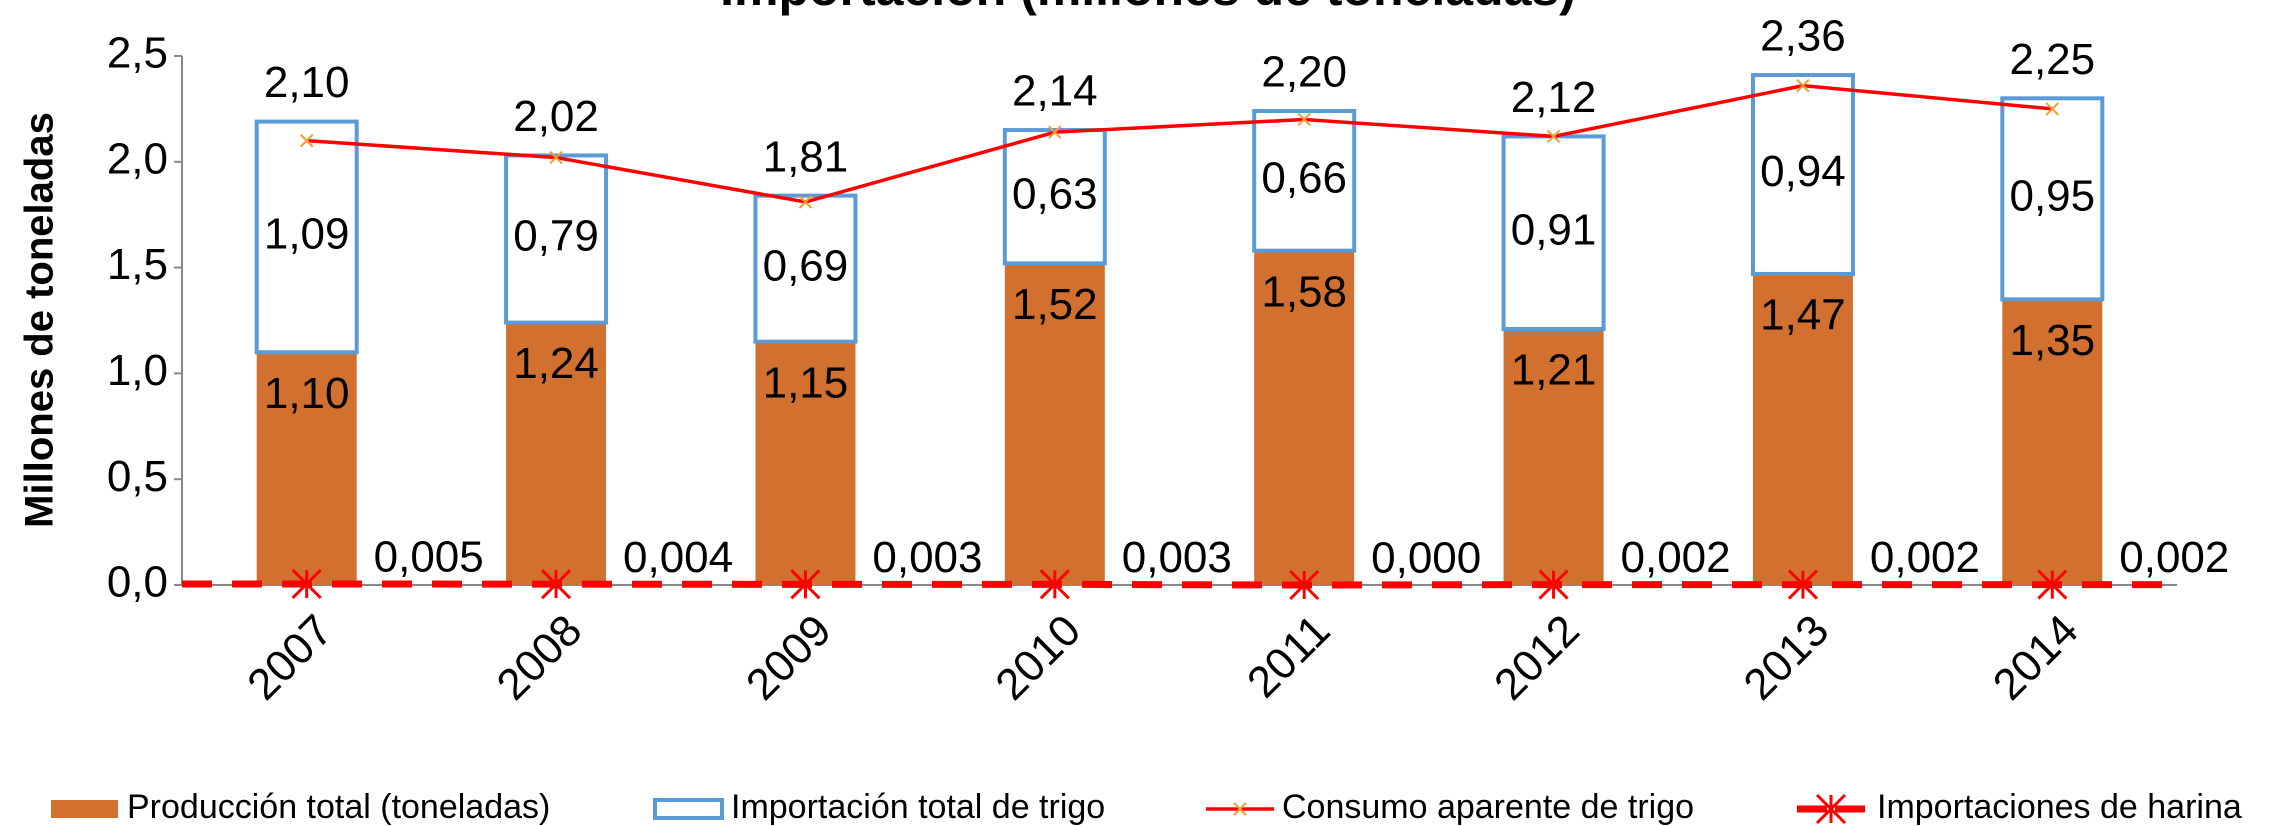 The height and width of the screenshot is (826, 2295). What do you see at coordinates (918, 807) in the screenshot?
I see `legend-label: Importación total de trigo` at bounding box center [918, 807].